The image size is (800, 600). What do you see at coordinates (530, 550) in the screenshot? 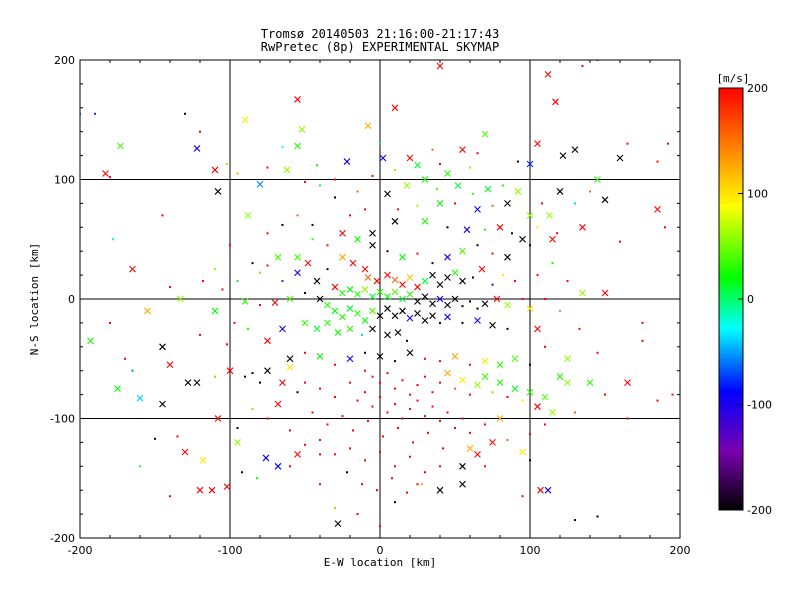
I see `x-tick-label: 100` at bounding box center [530, 550].